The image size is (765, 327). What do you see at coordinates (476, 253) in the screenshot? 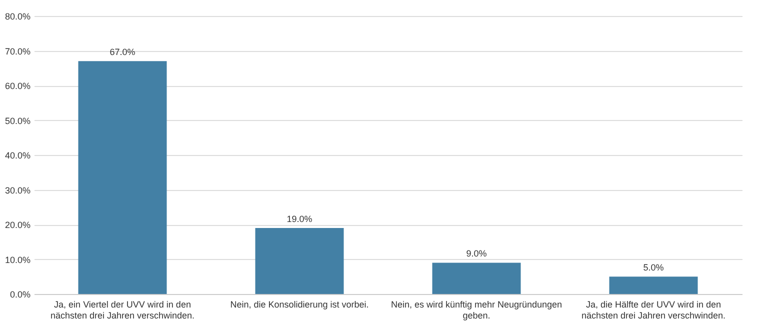
I see `data-label: 9.0%` at bounding box center [476, 253].